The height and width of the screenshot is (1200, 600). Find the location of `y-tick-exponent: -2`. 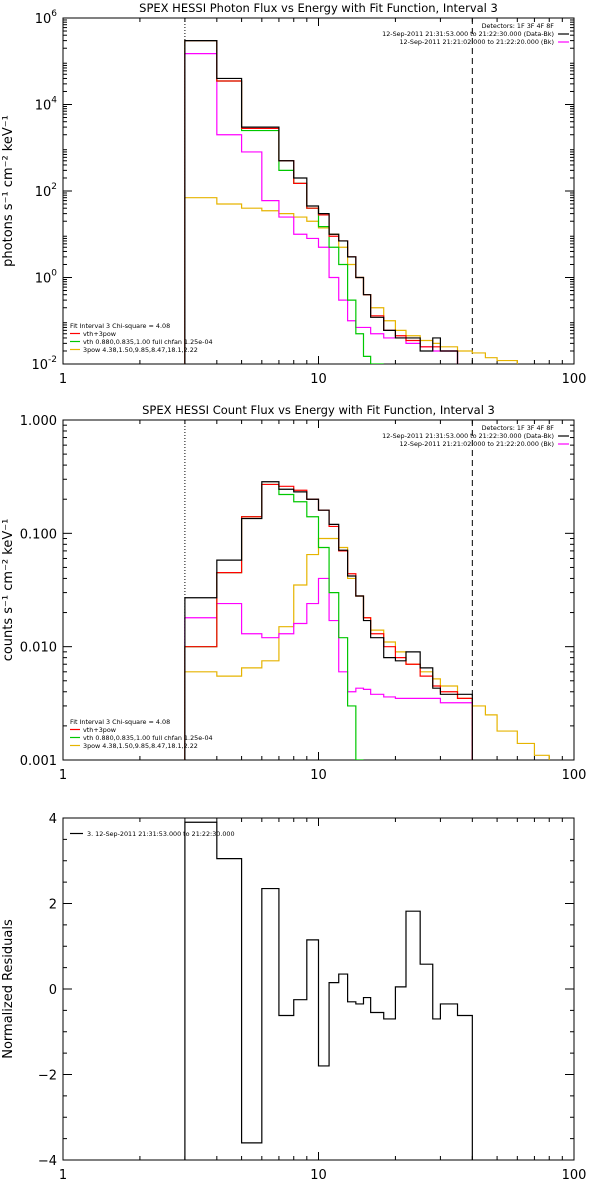

y-tick-exponent: -2 is located at coordinates (52, 360).